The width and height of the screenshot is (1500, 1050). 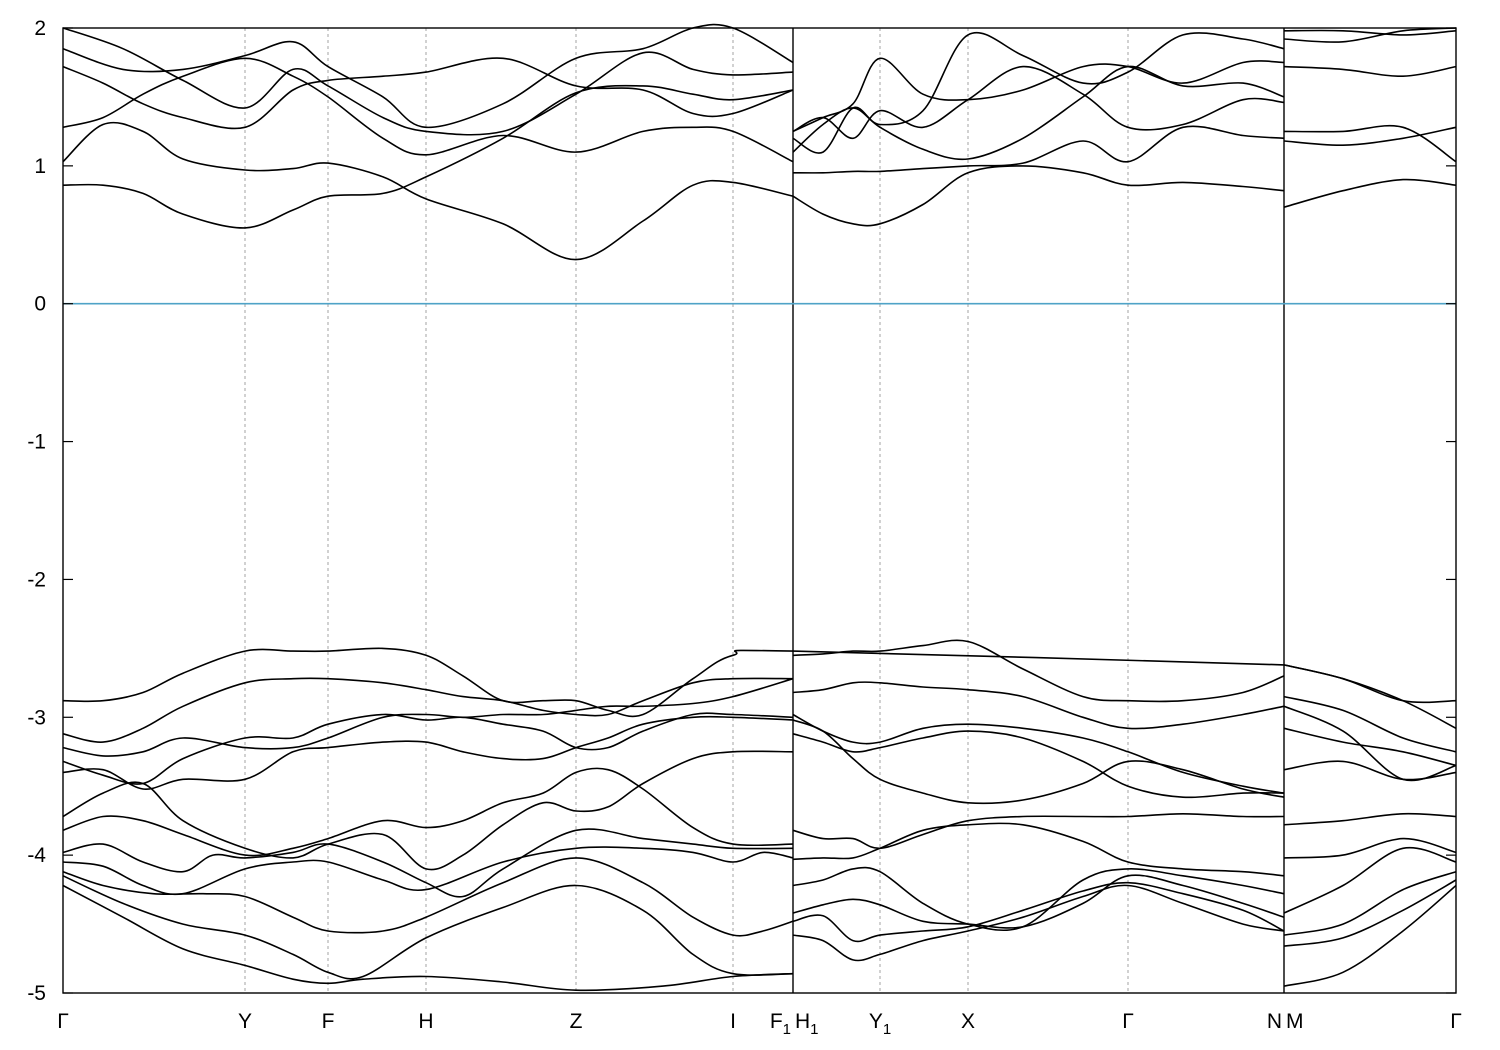 I want to click on x-tick-label-5: I, so click(x=733, y=1021).